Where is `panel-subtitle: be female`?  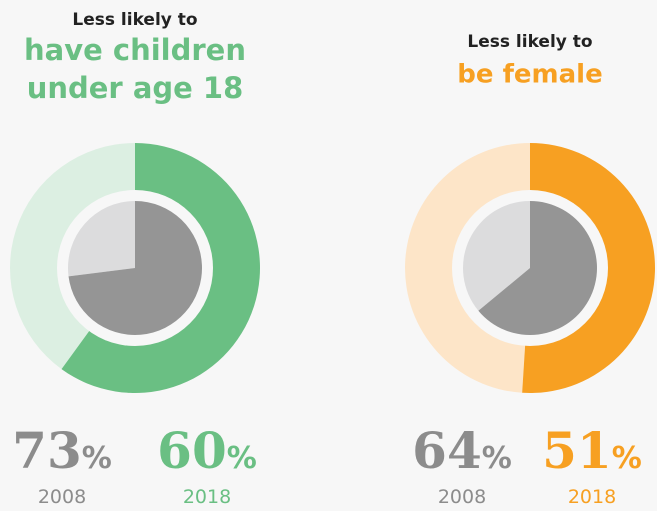 panel-subtitle: be female is located at coordinates (529, 75).